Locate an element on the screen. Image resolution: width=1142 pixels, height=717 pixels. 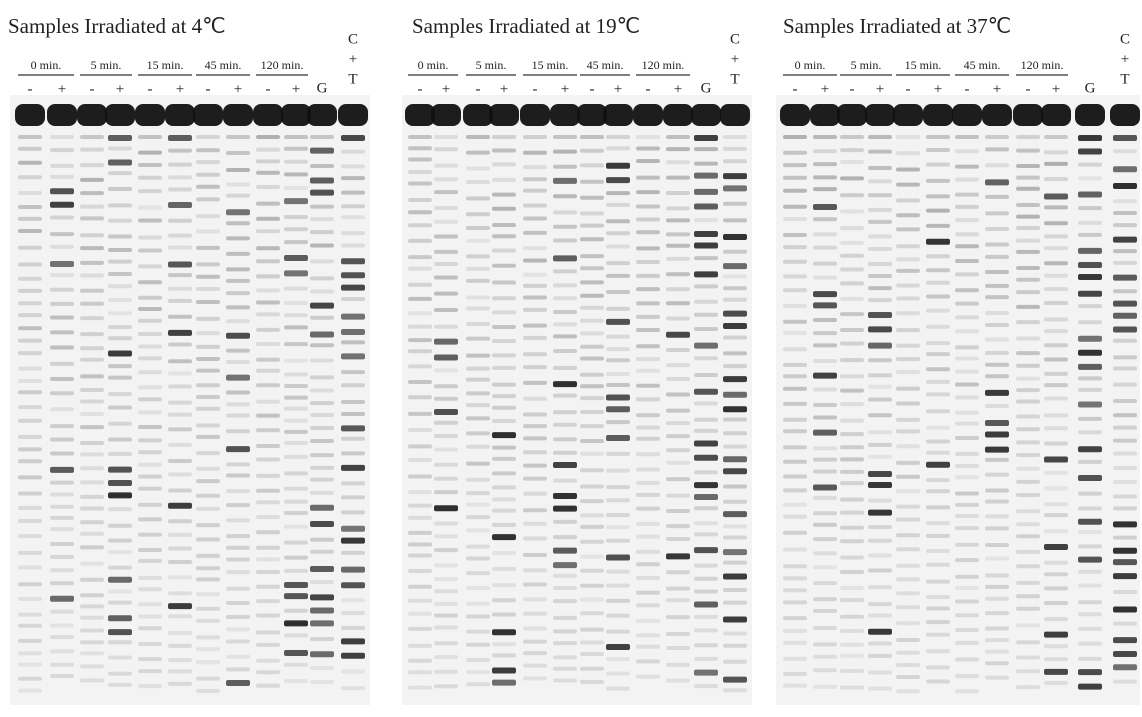
lane-sign: - is located at coordinates (535, 89).